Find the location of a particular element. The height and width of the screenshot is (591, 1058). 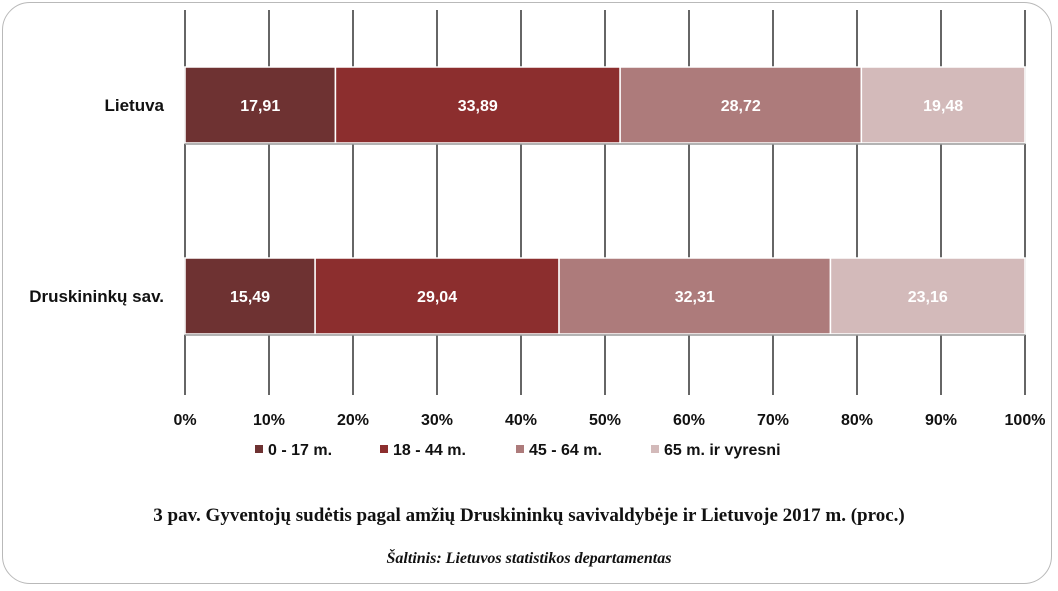

data-label: 15,49 is located at coordinates (250, 297).